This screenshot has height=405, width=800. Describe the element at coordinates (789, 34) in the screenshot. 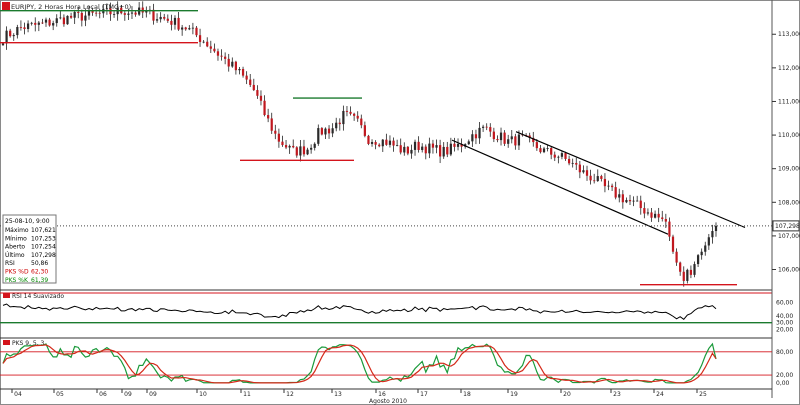

I see `price-tick-label: 113,000` at that location.